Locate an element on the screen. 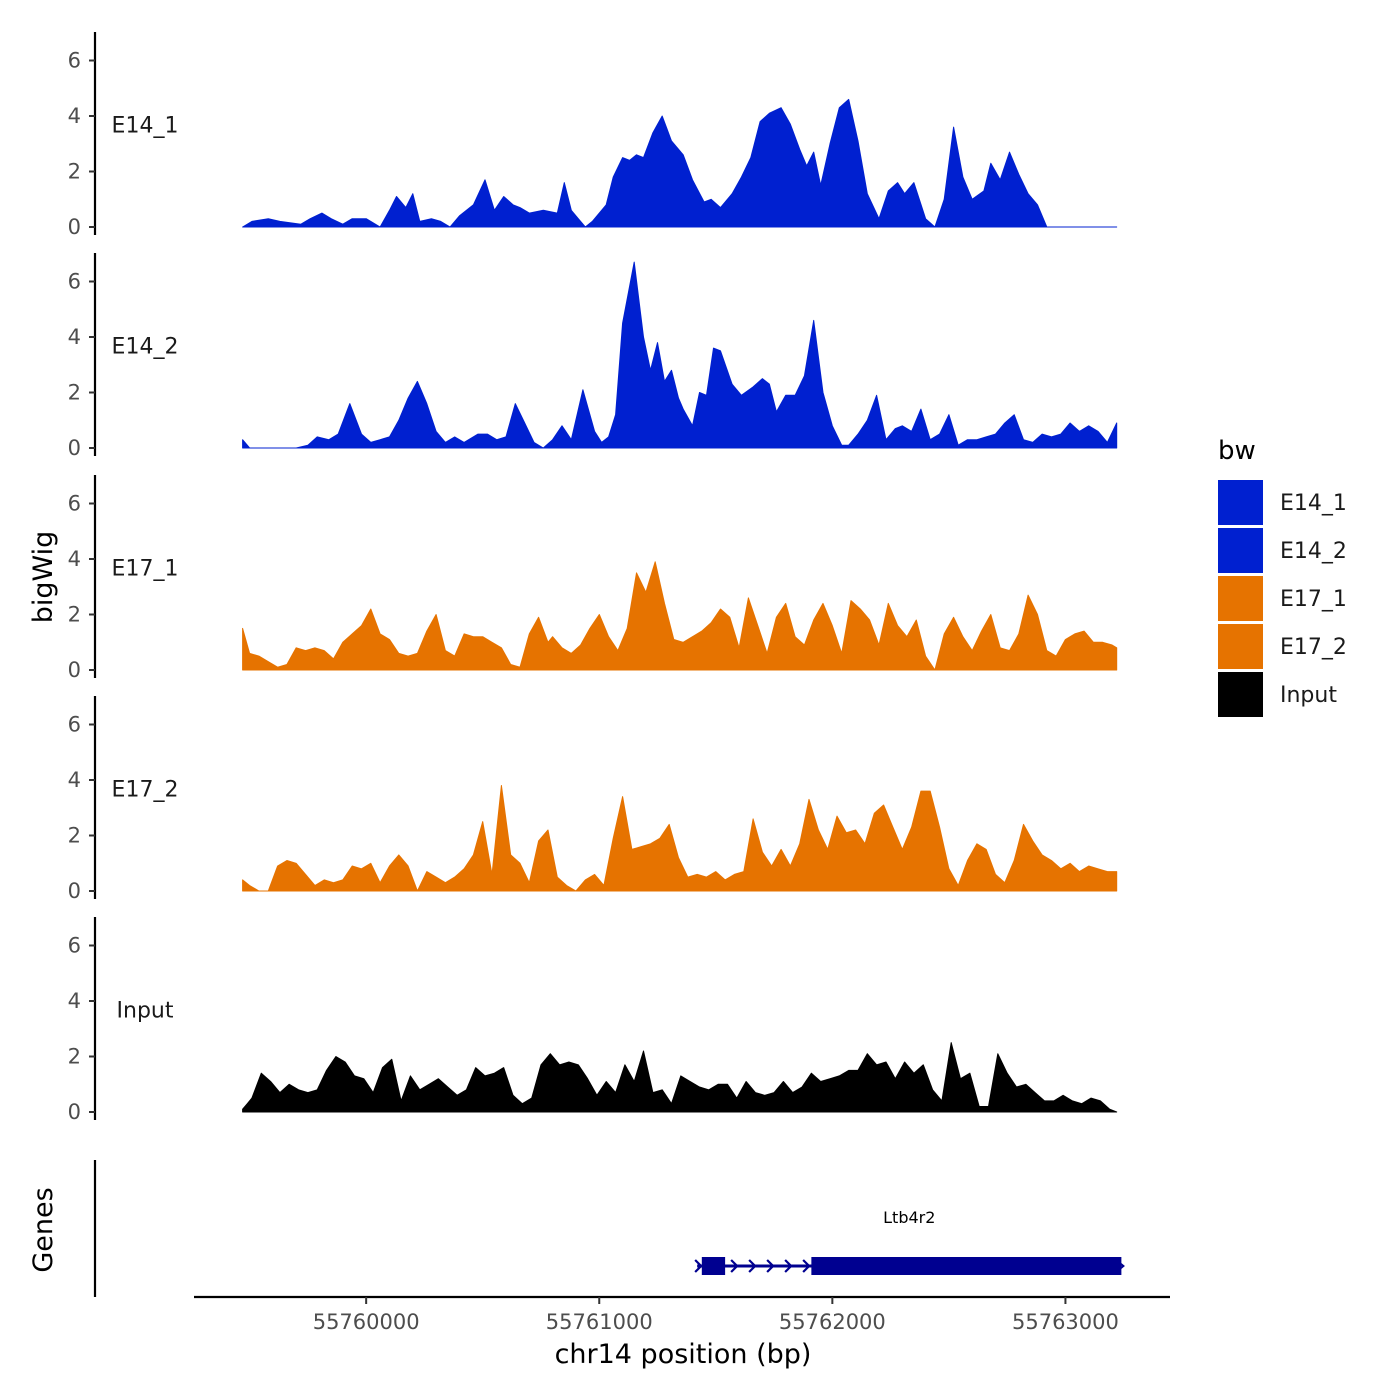  track-e17-2: 0 2 4 6 E17_2 is located at coordinates (593, 799).